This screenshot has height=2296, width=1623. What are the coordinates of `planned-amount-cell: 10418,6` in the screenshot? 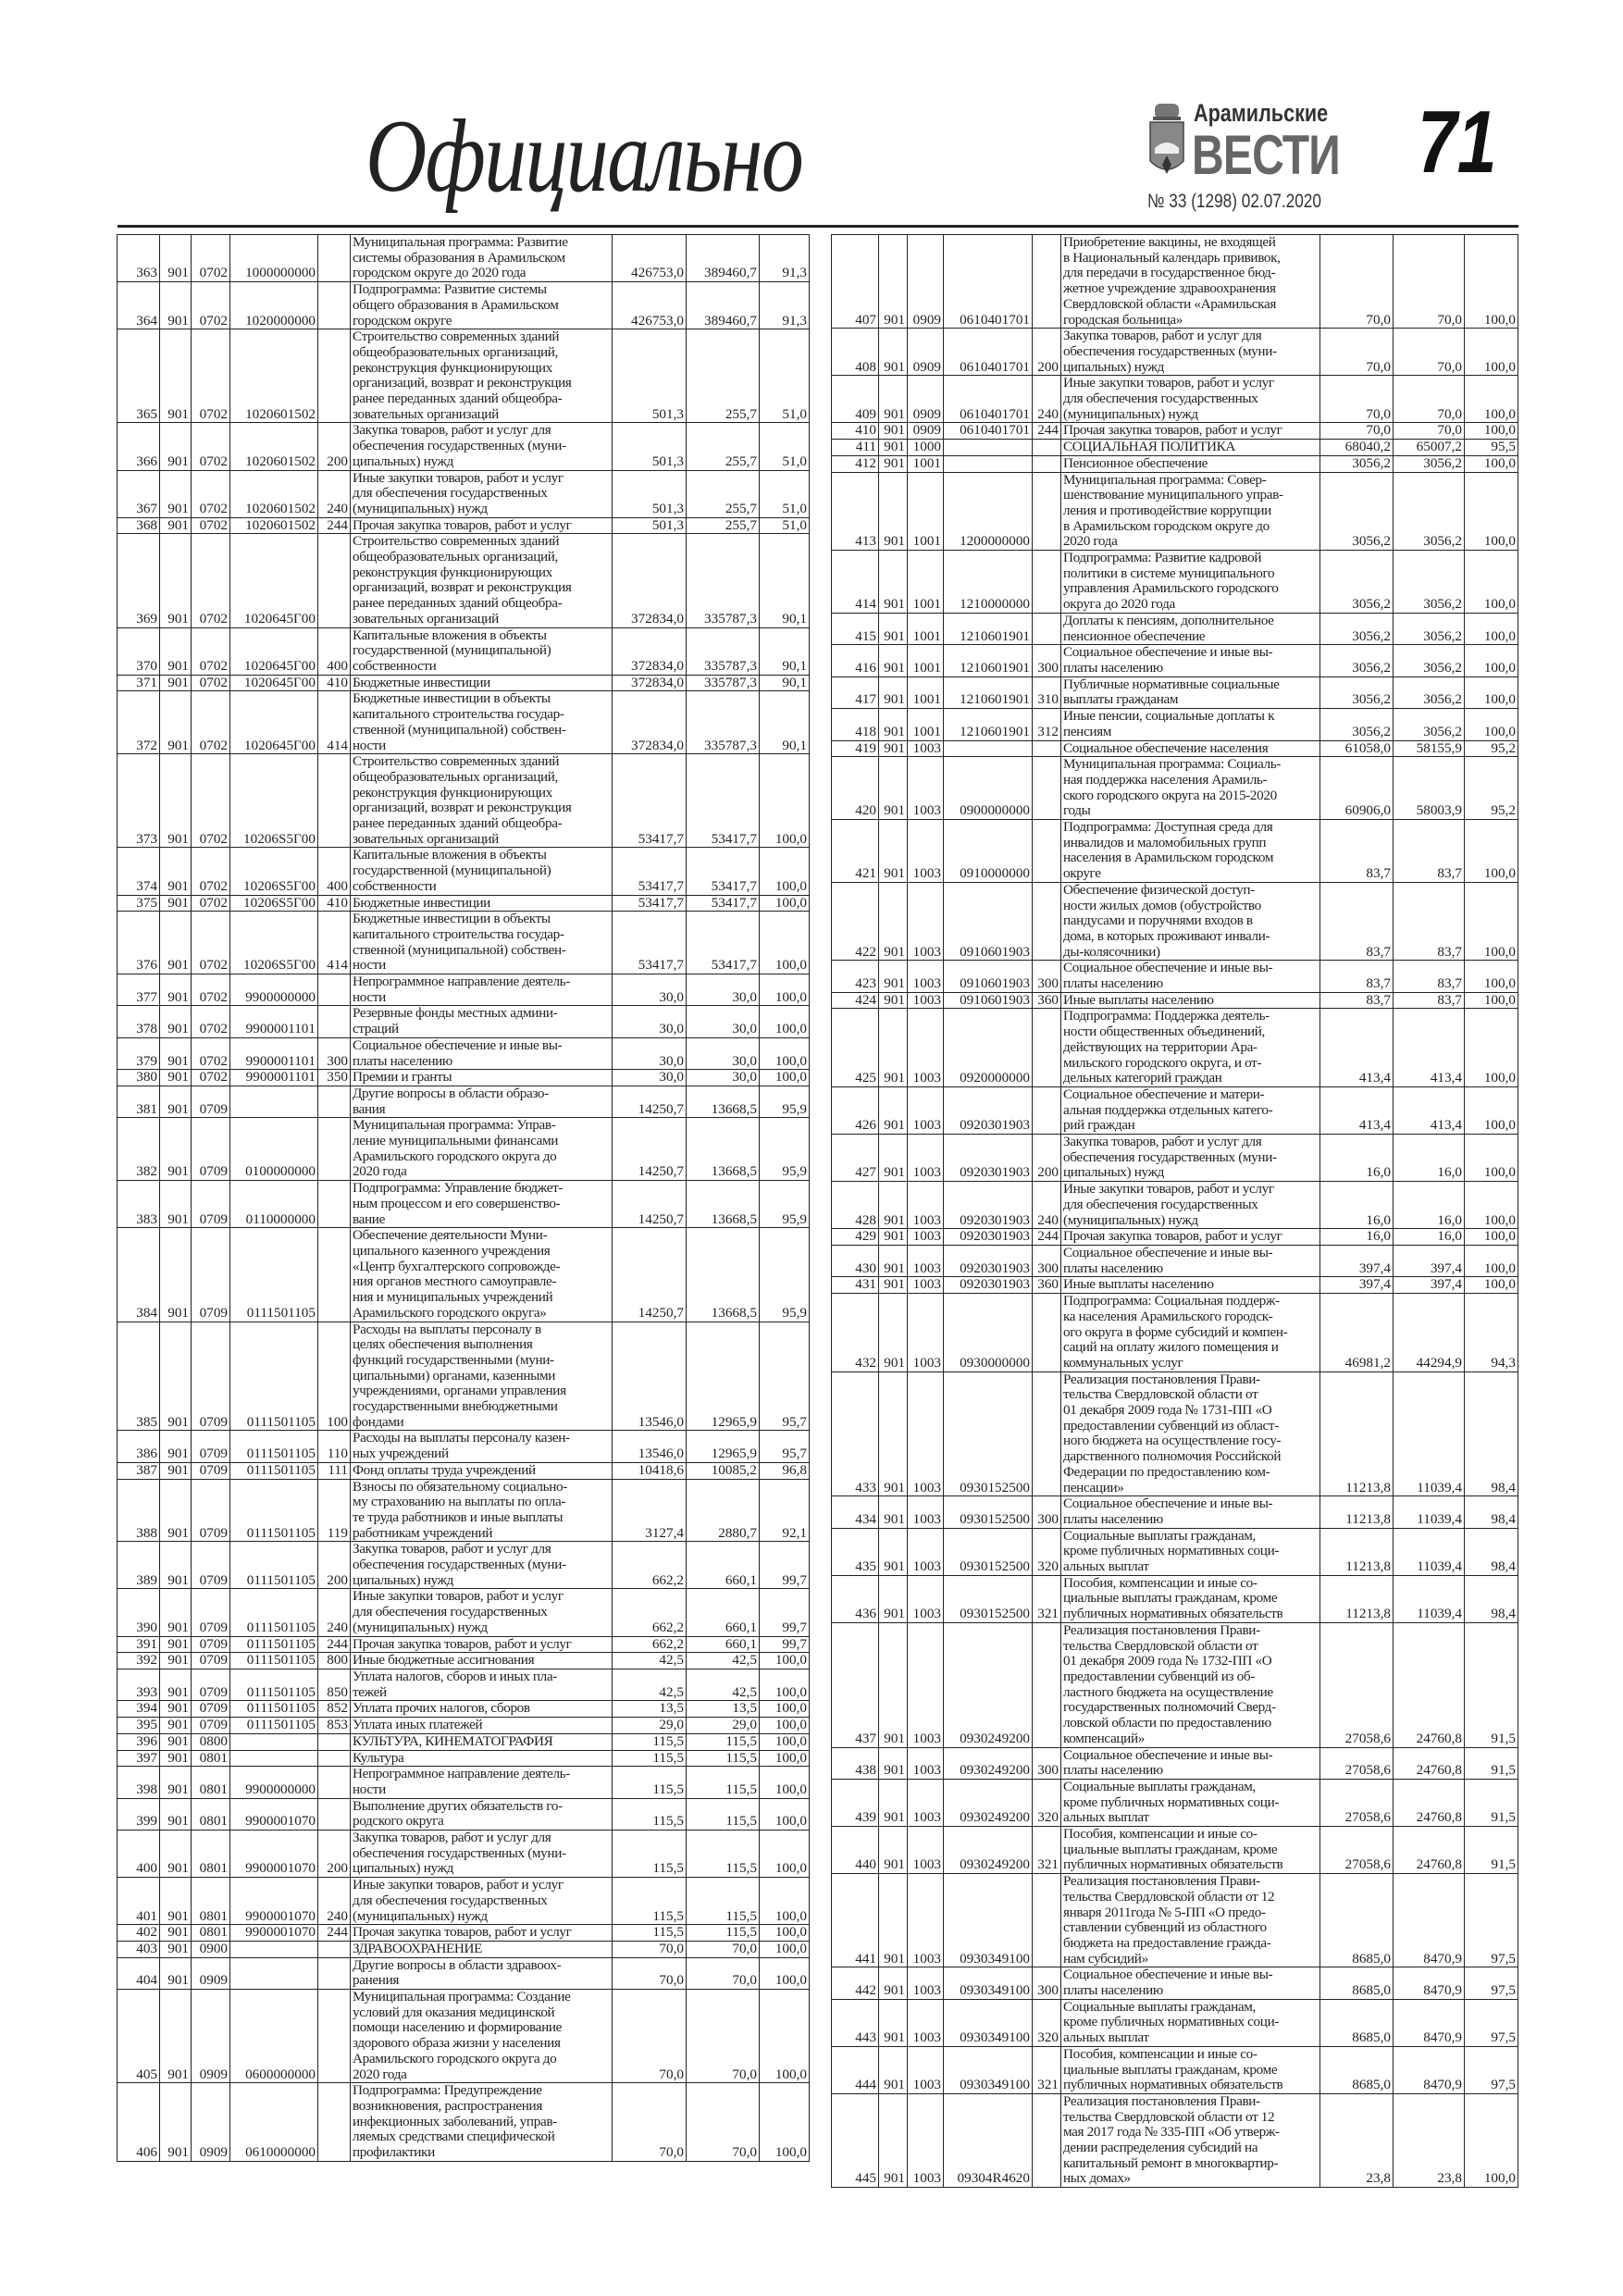 It's located at (649, 1471).